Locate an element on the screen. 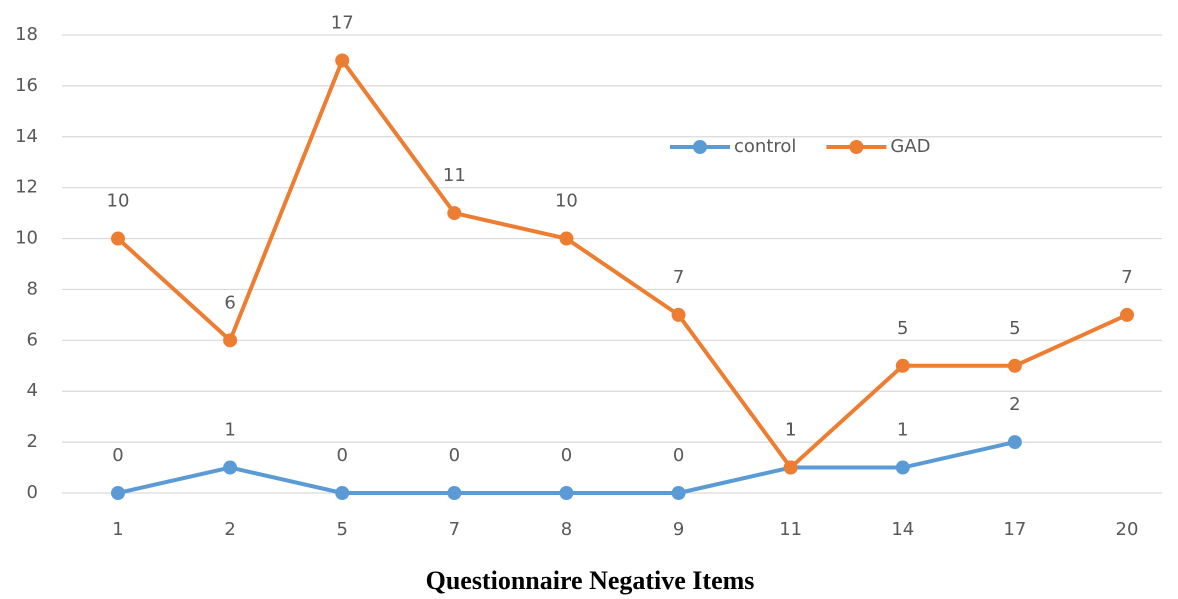 The height and width of the screenshot is (599, 1178). y-tick-label: 0 is located at coordinates (32, 492).